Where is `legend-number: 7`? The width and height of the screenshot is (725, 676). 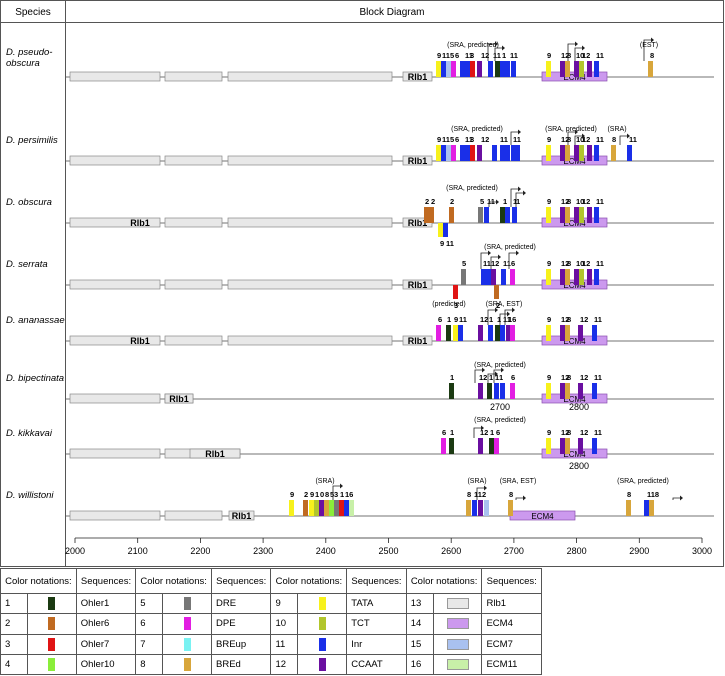 legend-number: 7 is located at coordinates (149, 644).